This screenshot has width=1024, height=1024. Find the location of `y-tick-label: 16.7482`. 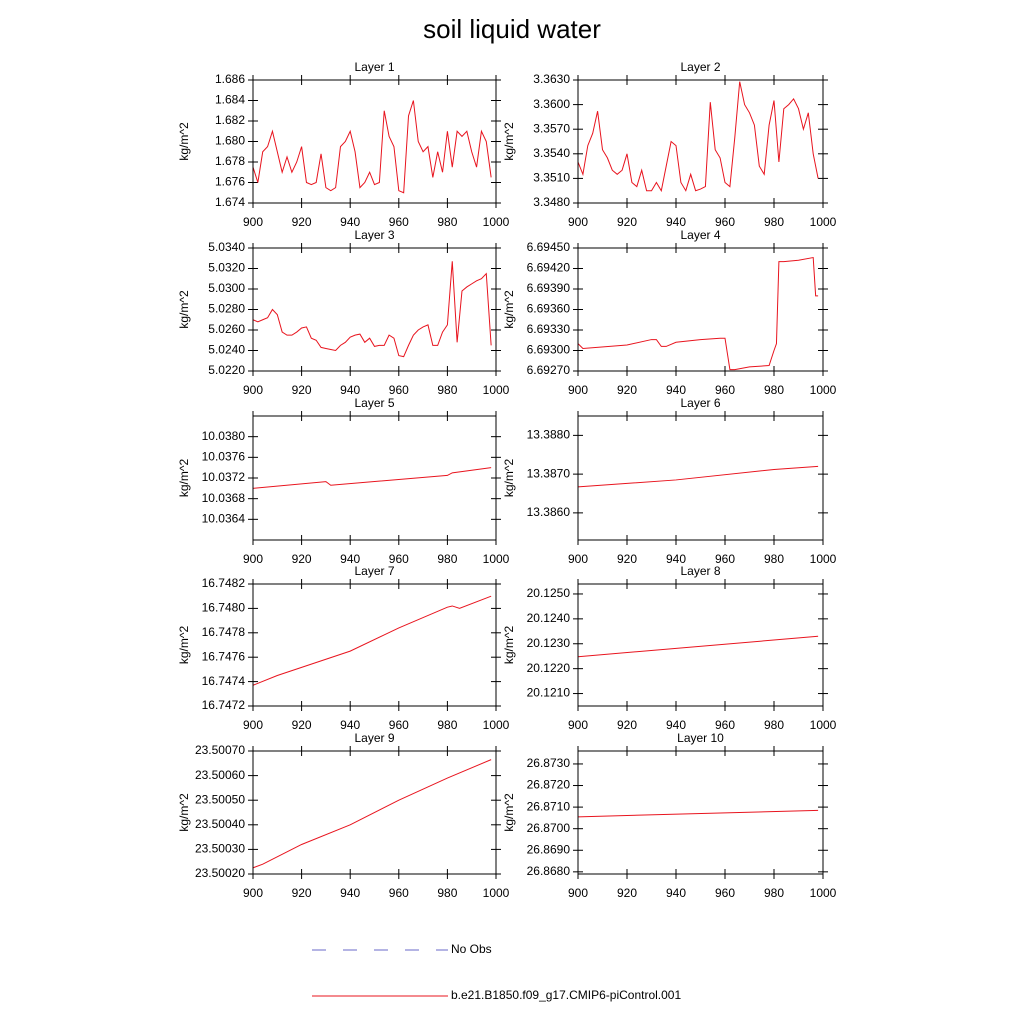

y-tick-label: 16.7482 is located at coordinates (224, 583).